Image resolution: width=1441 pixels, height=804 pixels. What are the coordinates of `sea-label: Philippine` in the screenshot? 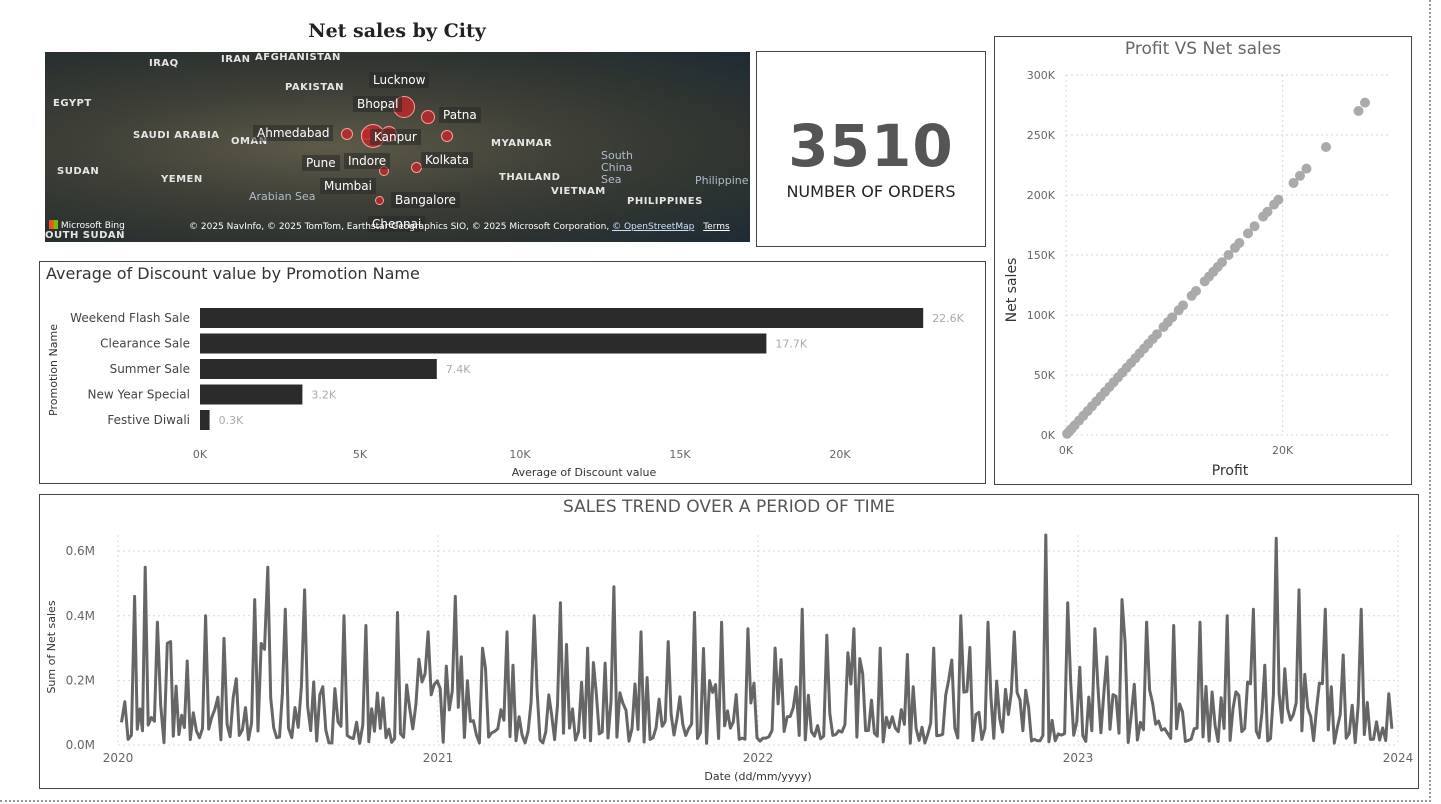 It's located at (722, 180).